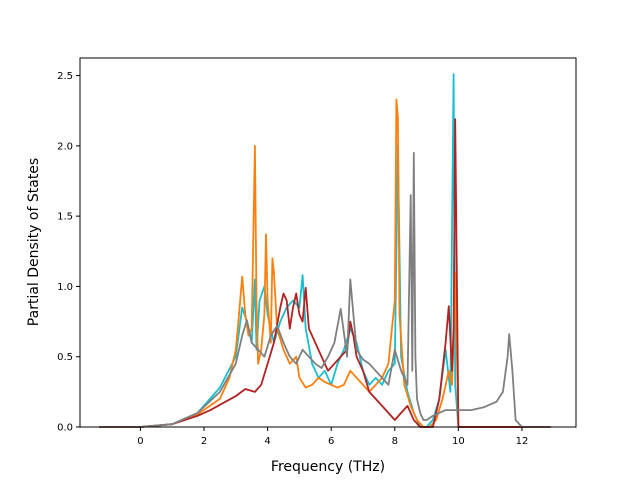  I want to click on x-tick-label: 2, so click(204, 441).